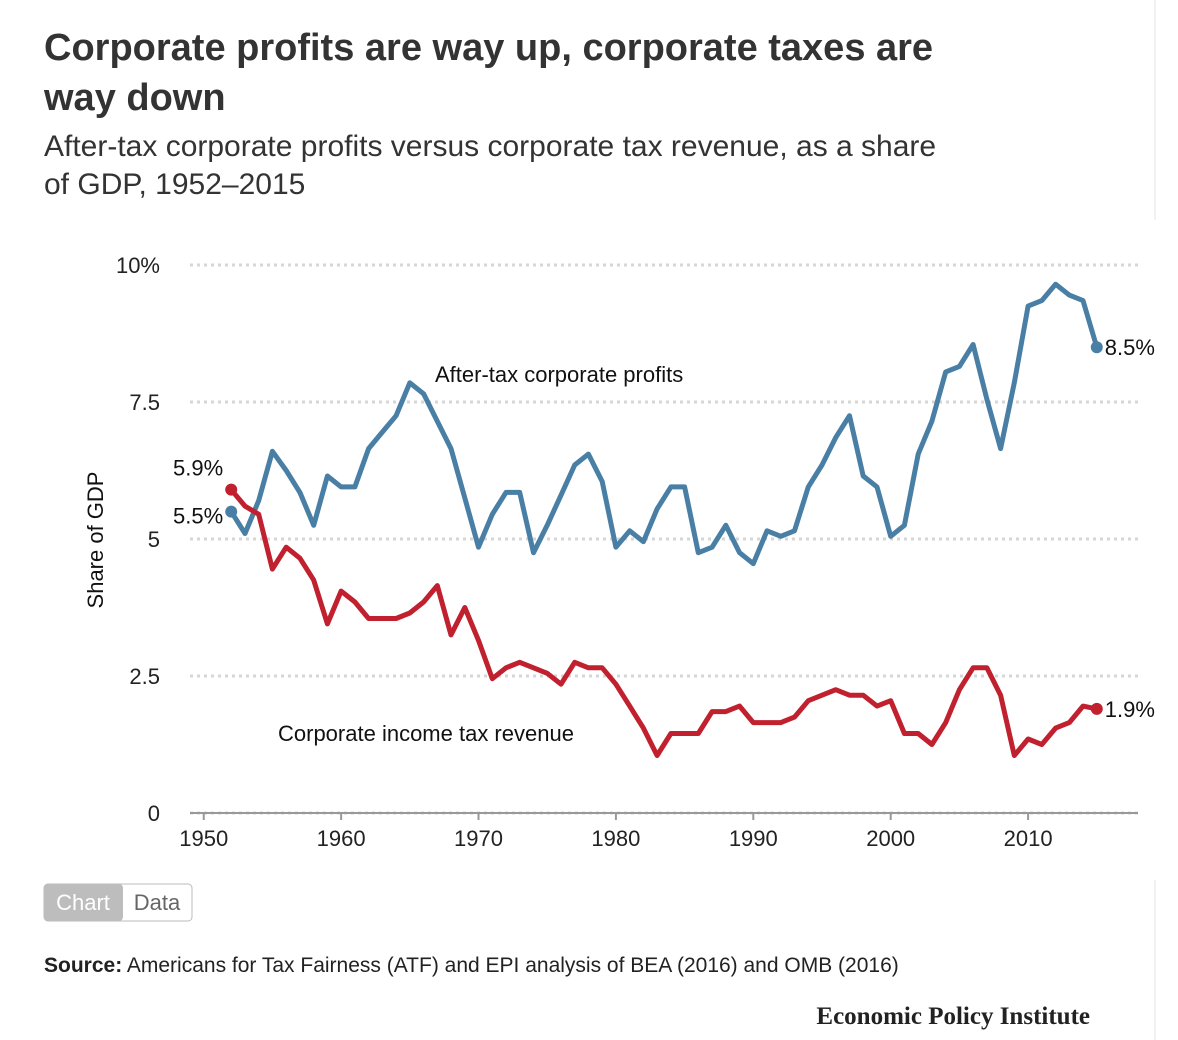 The width and height of the screenshot is (1178, 1040). I want to click on tabs: Chart Data, so click(118, 902).